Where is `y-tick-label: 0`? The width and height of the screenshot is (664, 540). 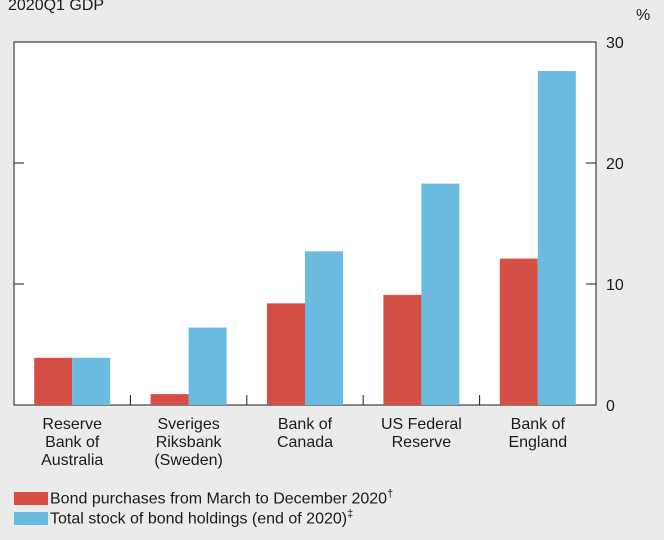 y-tick-label: 0 is located at coordinates (610, 406).